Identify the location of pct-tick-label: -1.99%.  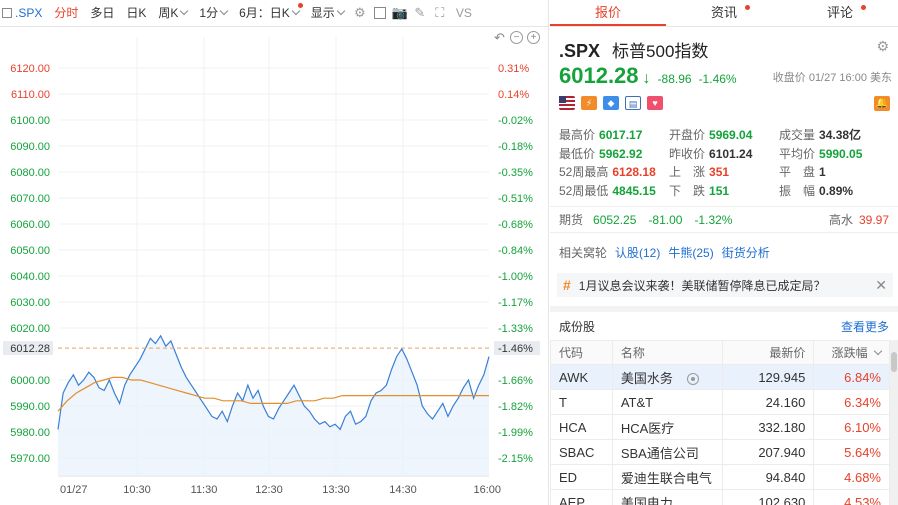
(515, 433).